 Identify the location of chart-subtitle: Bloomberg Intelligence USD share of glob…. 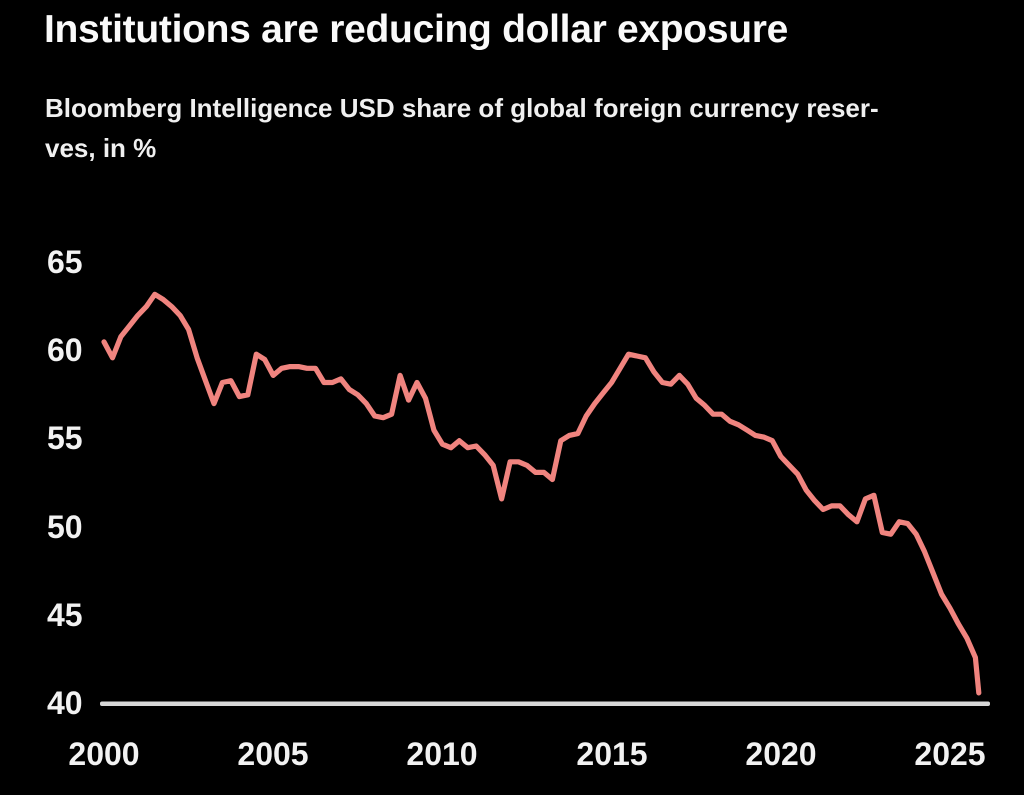
(462, 128).